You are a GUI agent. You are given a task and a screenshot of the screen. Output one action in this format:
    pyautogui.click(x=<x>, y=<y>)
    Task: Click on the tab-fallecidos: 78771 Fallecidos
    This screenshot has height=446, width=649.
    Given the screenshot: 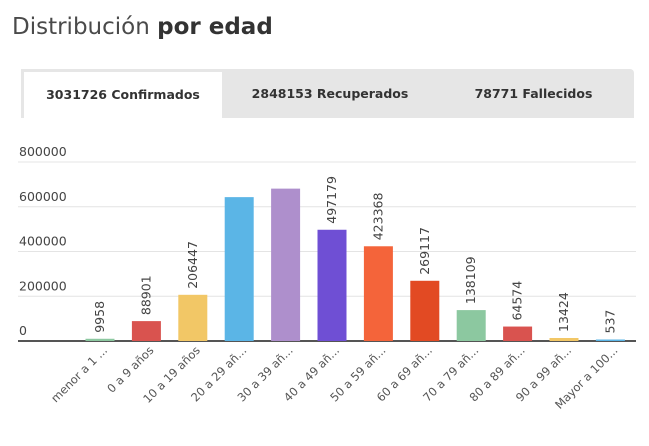 What is the action you would take?
    pyautogui.click(x=533, y=93)
    